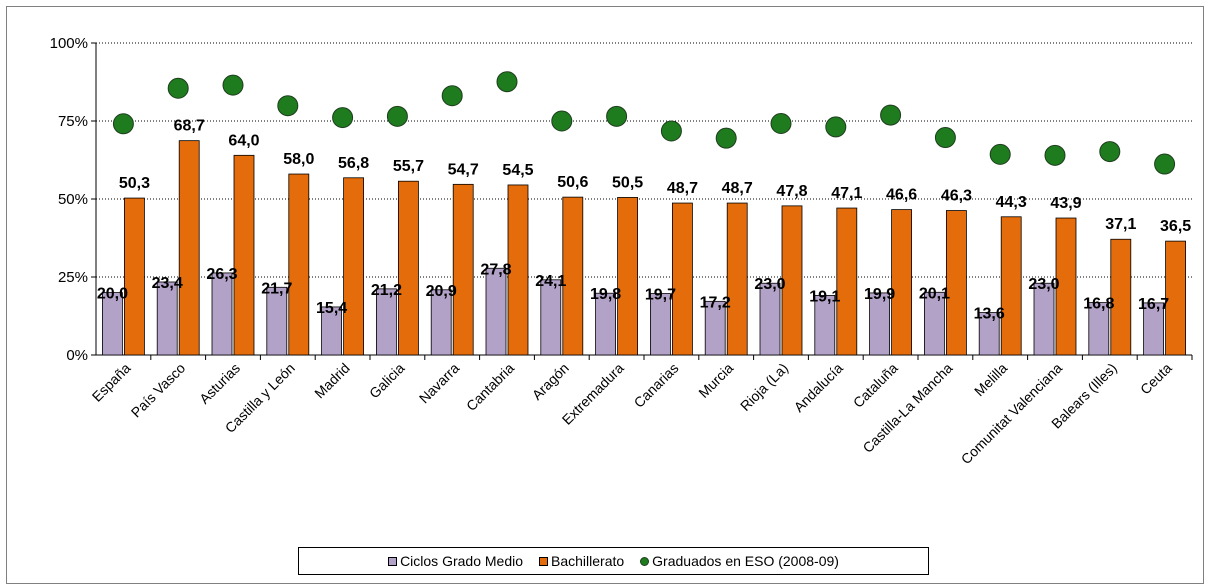  Describe the element at coordinates (112, 294) in the screenshot. I see `data-label-ciclos: 20,0` at that location.